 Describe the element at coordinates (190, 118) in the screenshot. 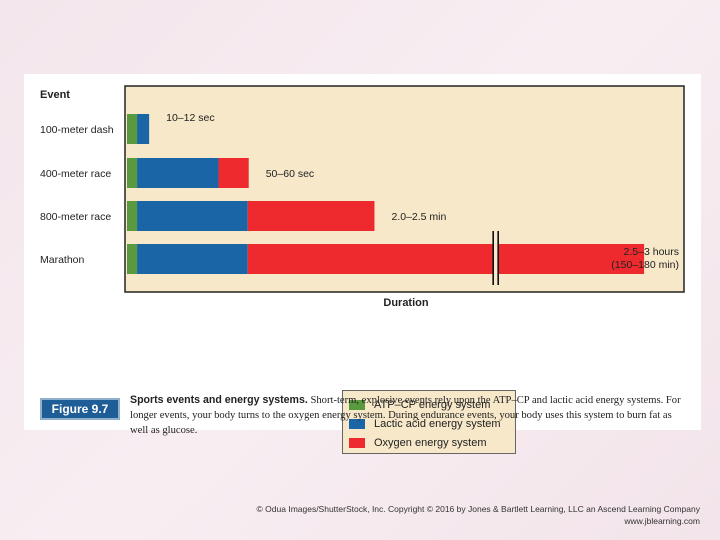

I see `duration-label: 10–12 sec` at that location.